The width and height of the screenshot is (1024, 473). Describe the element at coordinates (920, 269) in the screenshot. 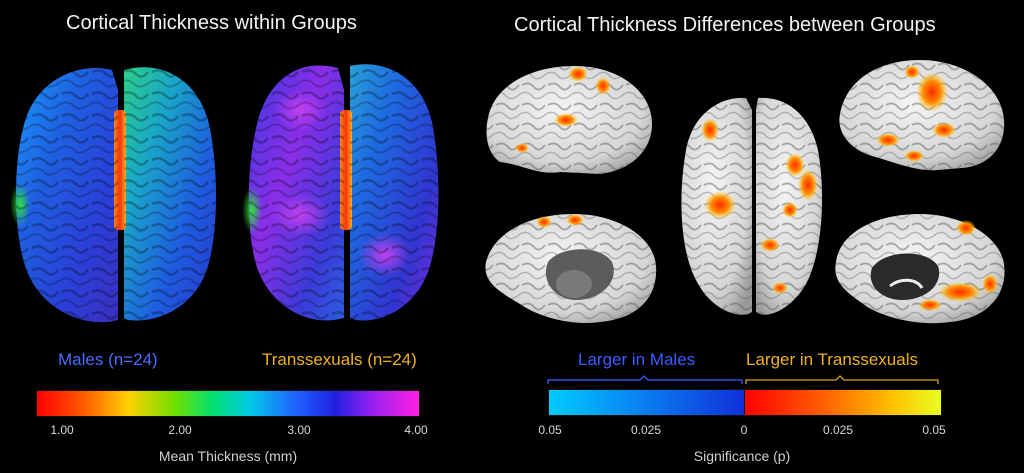

I see `medial-brain-right` at that location.